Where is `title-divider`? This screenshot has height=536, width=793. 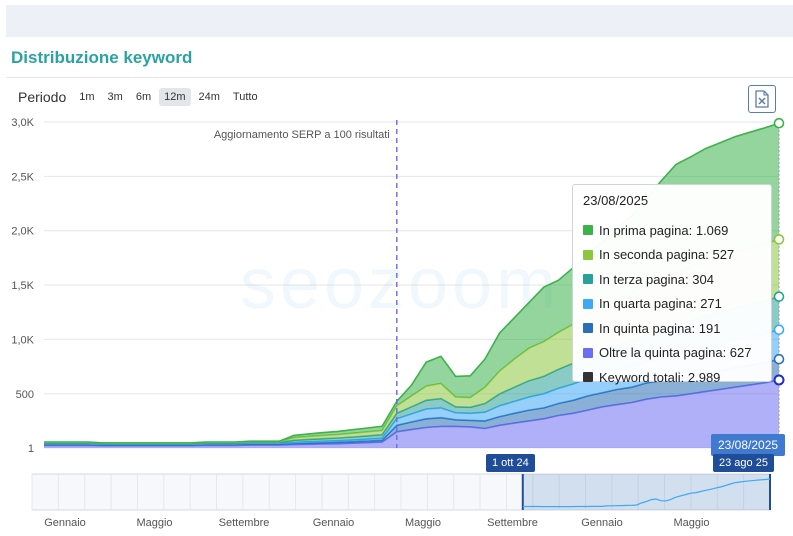 title-divider is located at coordinates (399, 77).